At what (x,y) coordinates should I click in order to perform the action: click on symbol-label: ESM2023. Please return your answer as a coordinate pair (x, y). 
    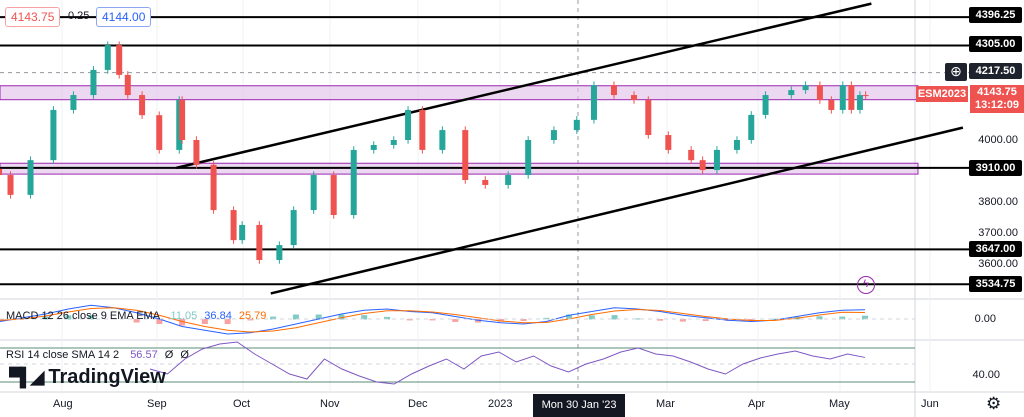
    Looking at the image, I should click on (942, 94).